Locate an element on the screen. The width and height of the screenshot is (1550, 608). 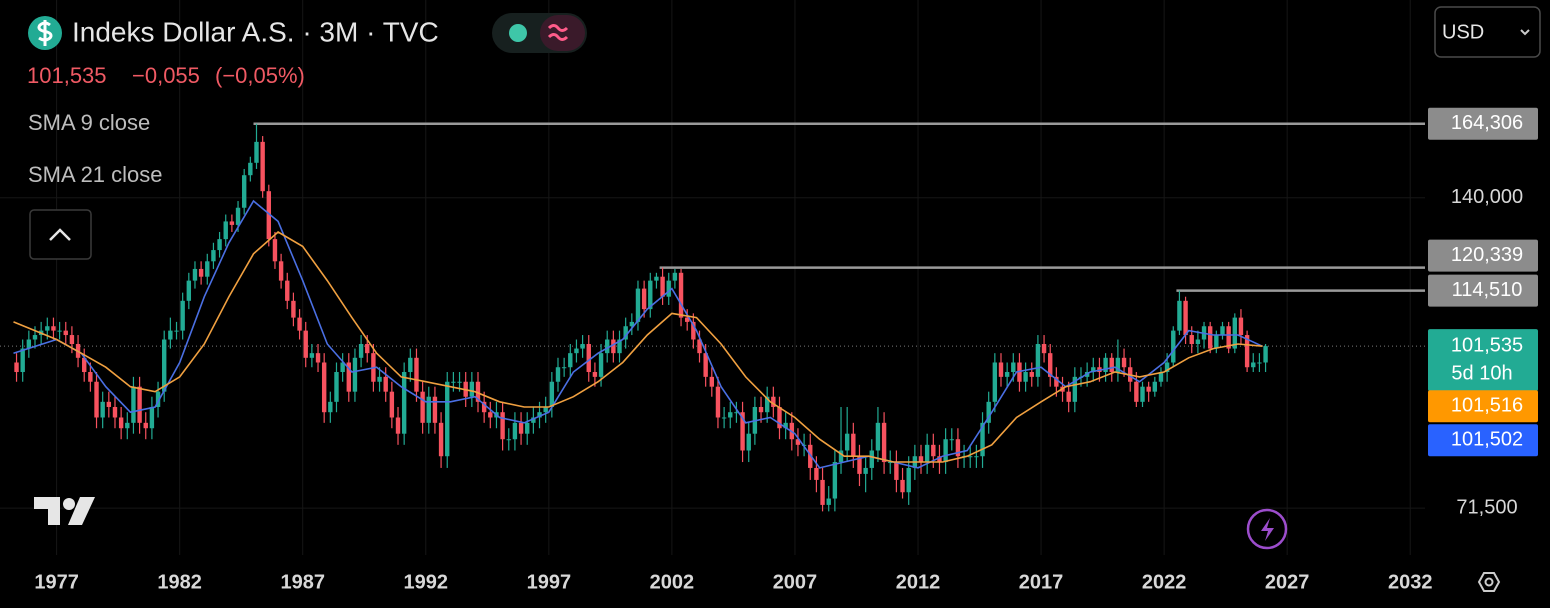
lightning-button is located at coordinates (1267, 529).